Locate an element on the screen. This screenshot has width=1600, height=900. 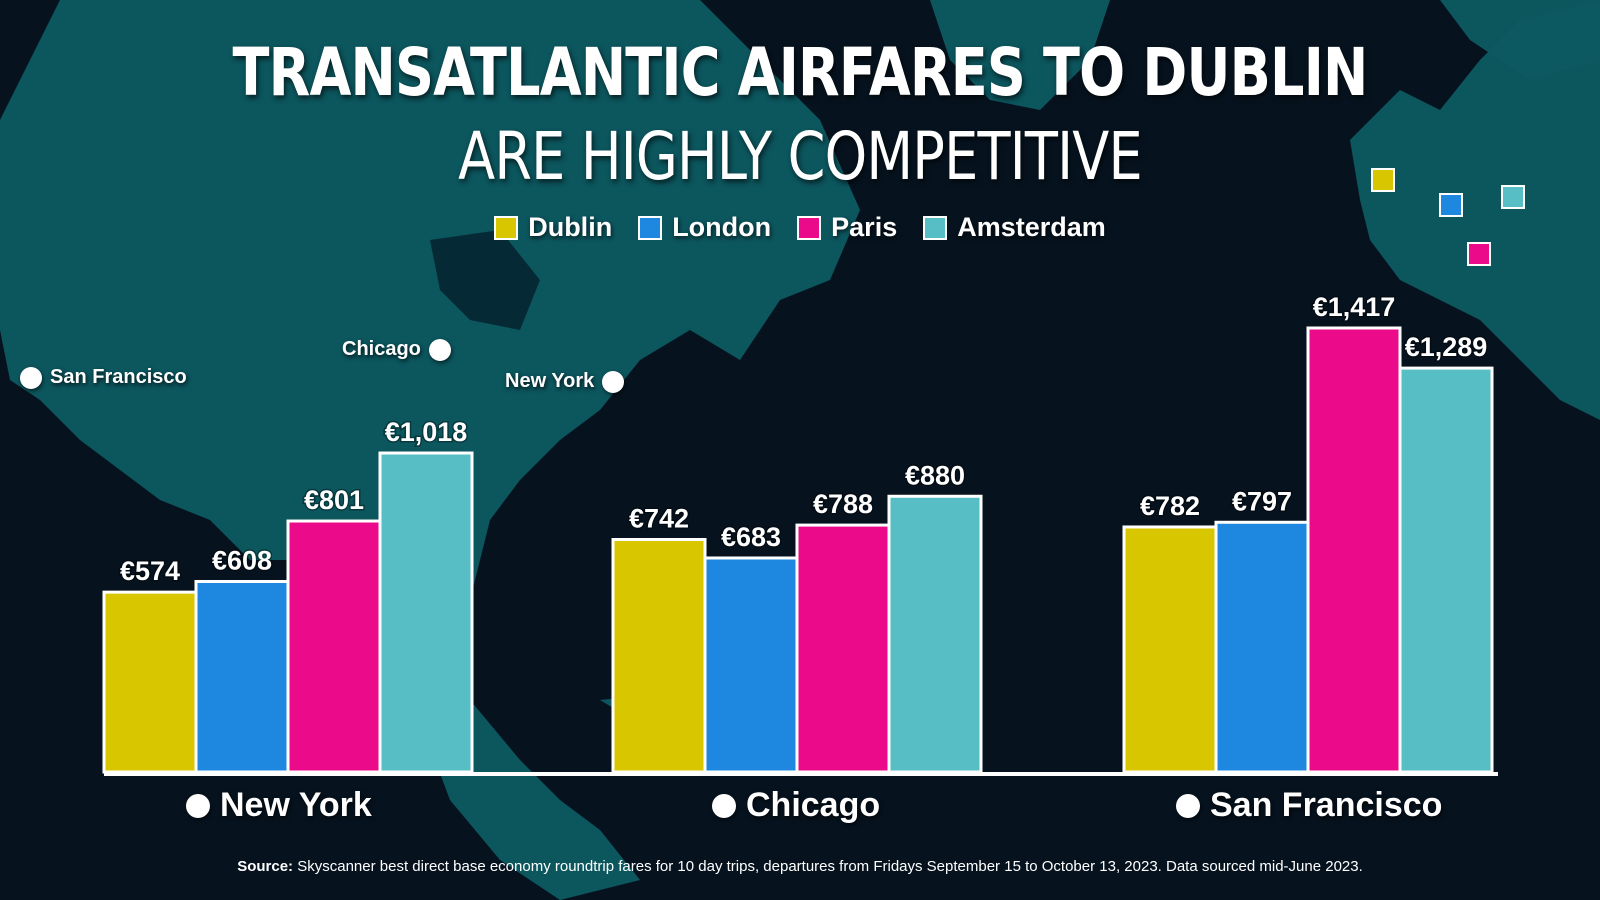
map-marker-new-york: New York is located at coordinates (565, 381).